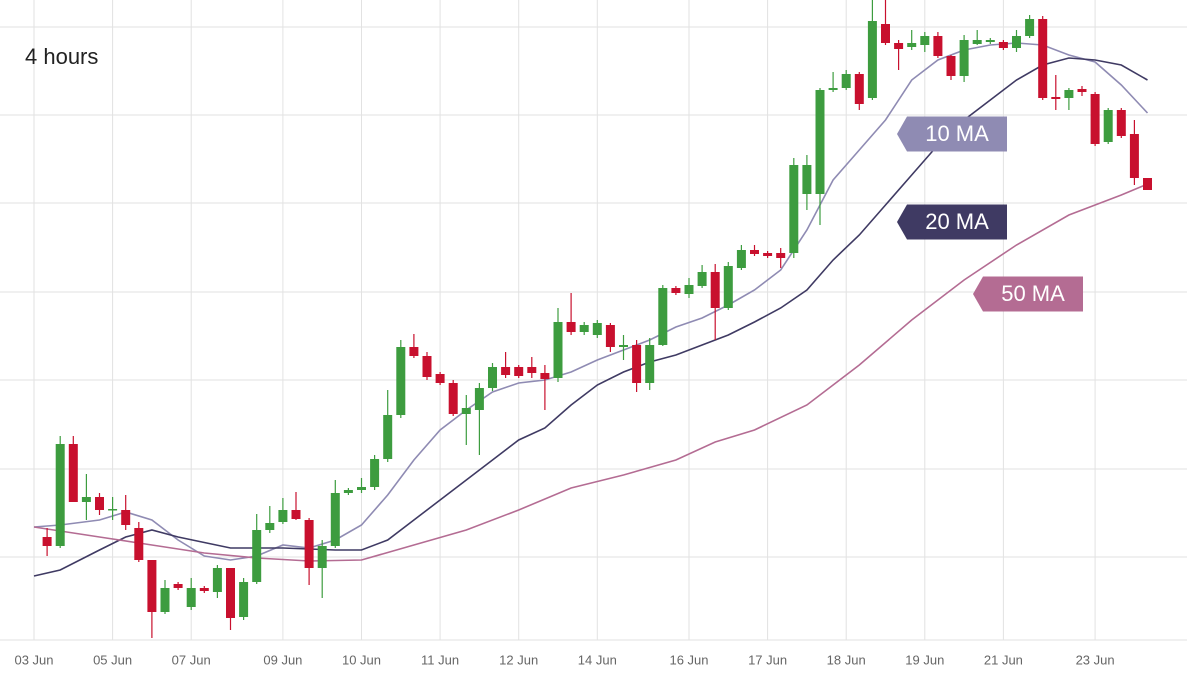  I want to click on legend-label: 20 MA, so click(957, 221).